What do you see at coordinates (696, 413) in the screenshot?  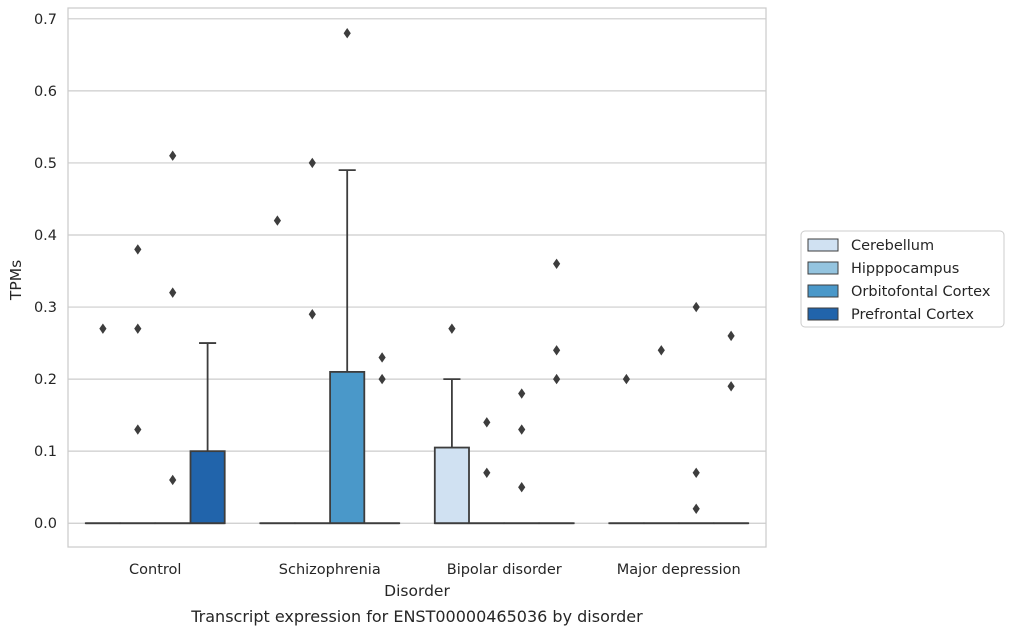 I see `box-orbitofontal-cortex-major-depression` at bounding box center [696, 413].